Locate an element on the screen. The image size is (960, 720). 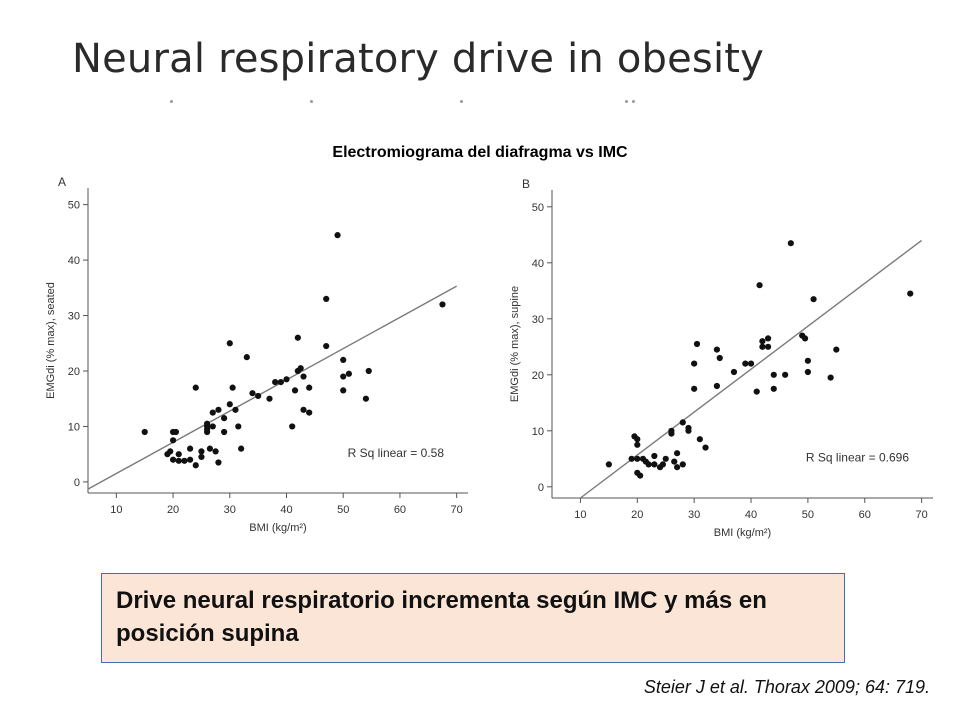
x-axis-title: BMI (kg/m²) is located at coordinates (742, 533).